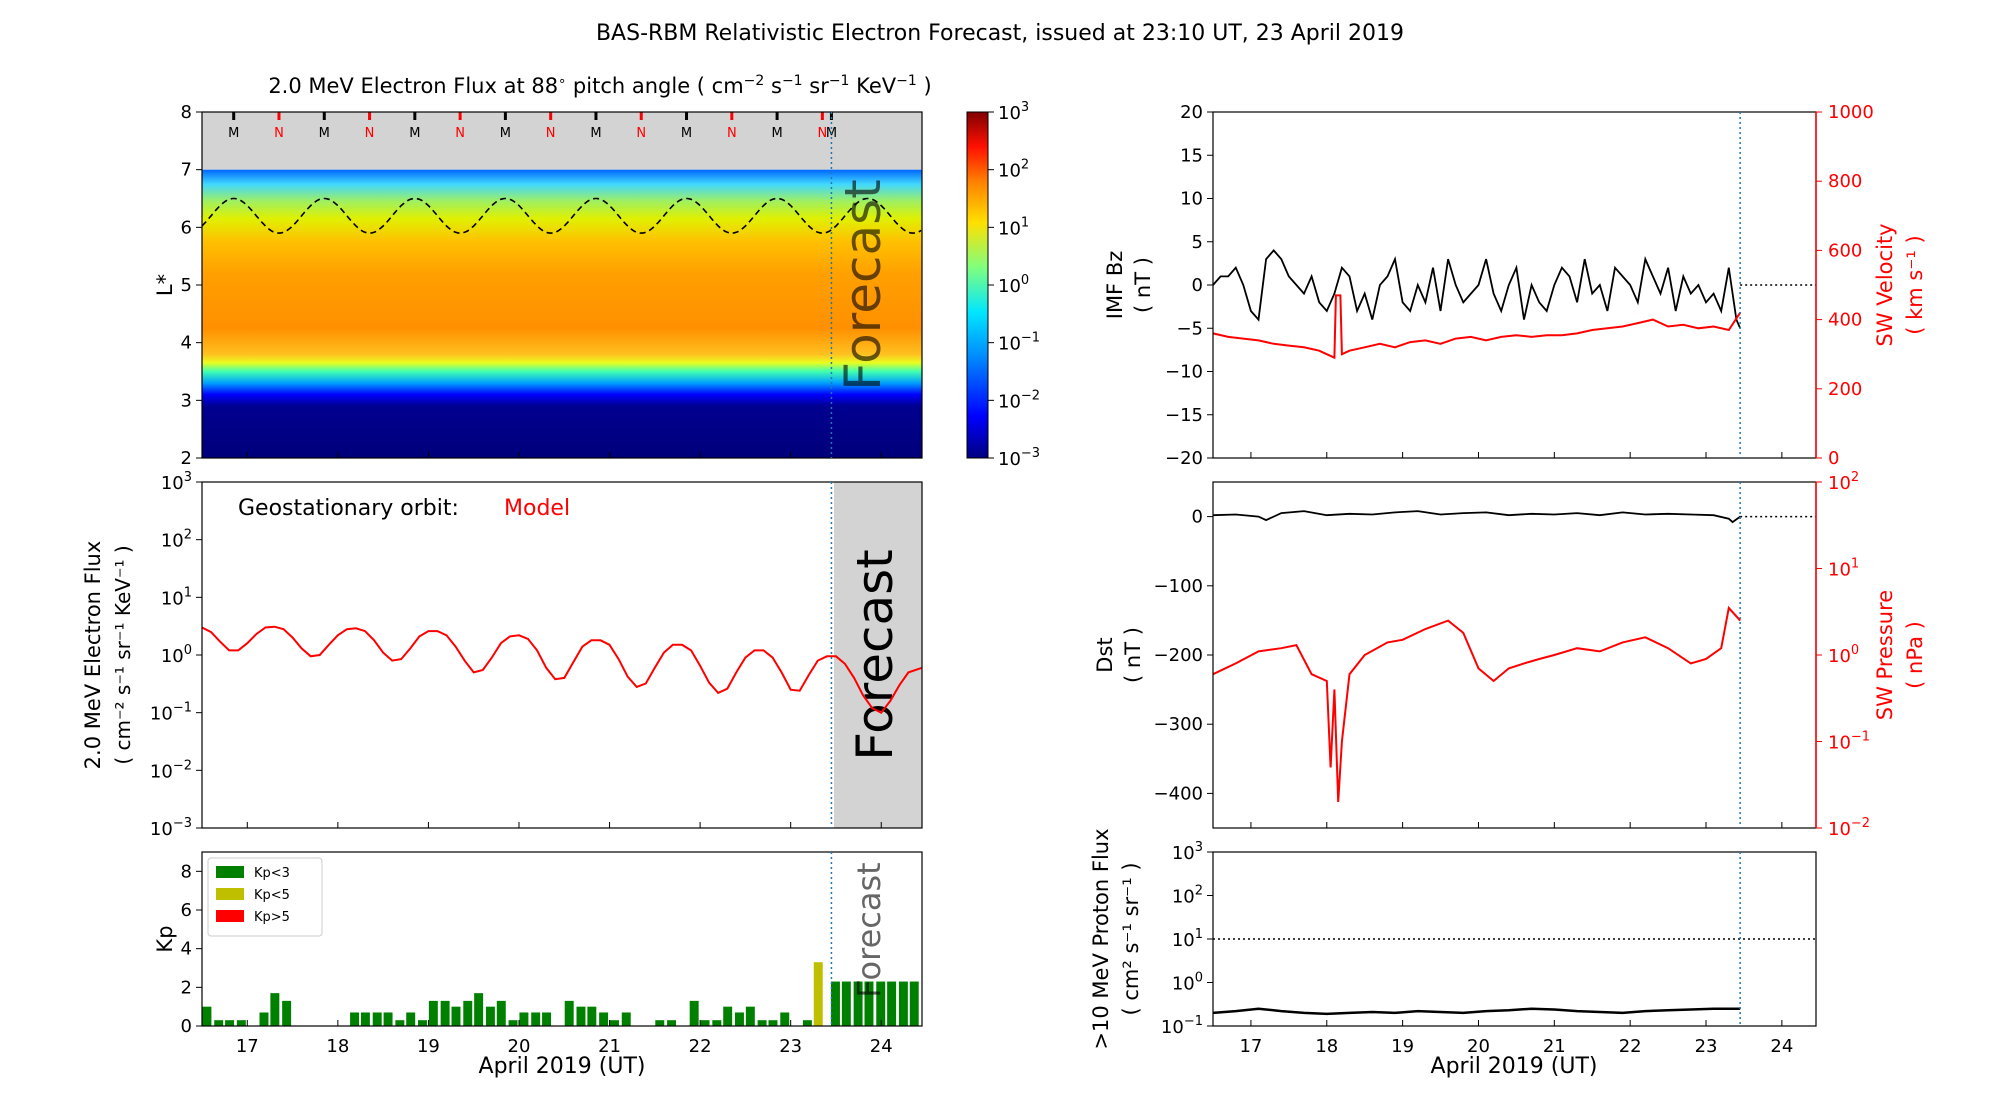 The width and height of the screenshot is (2000, 1100). Describe the element at coordinates (1851, 112) in the screenshot. I see `right-y-tick-label: 1000` at that location.